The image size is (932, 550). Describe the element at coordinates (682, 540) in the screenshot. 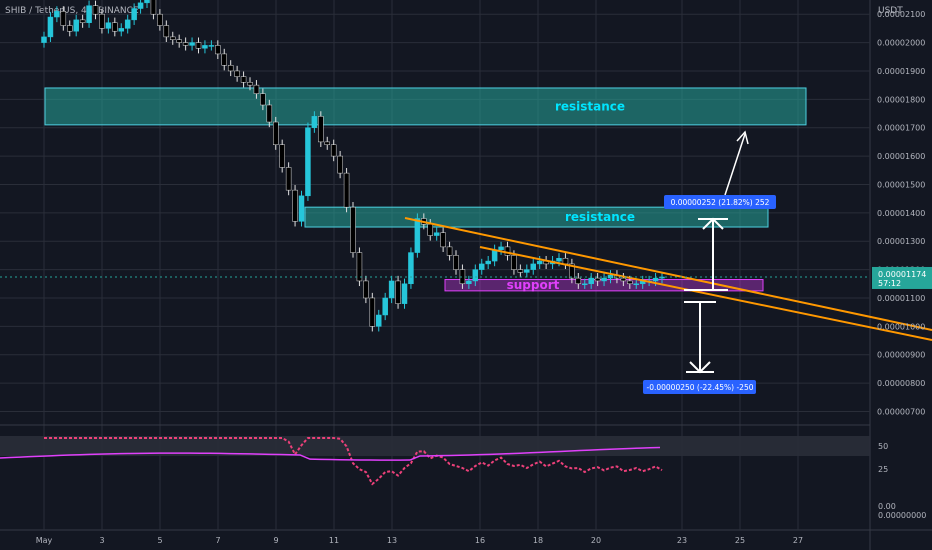

I see `time-tick-label: 23` at that location.